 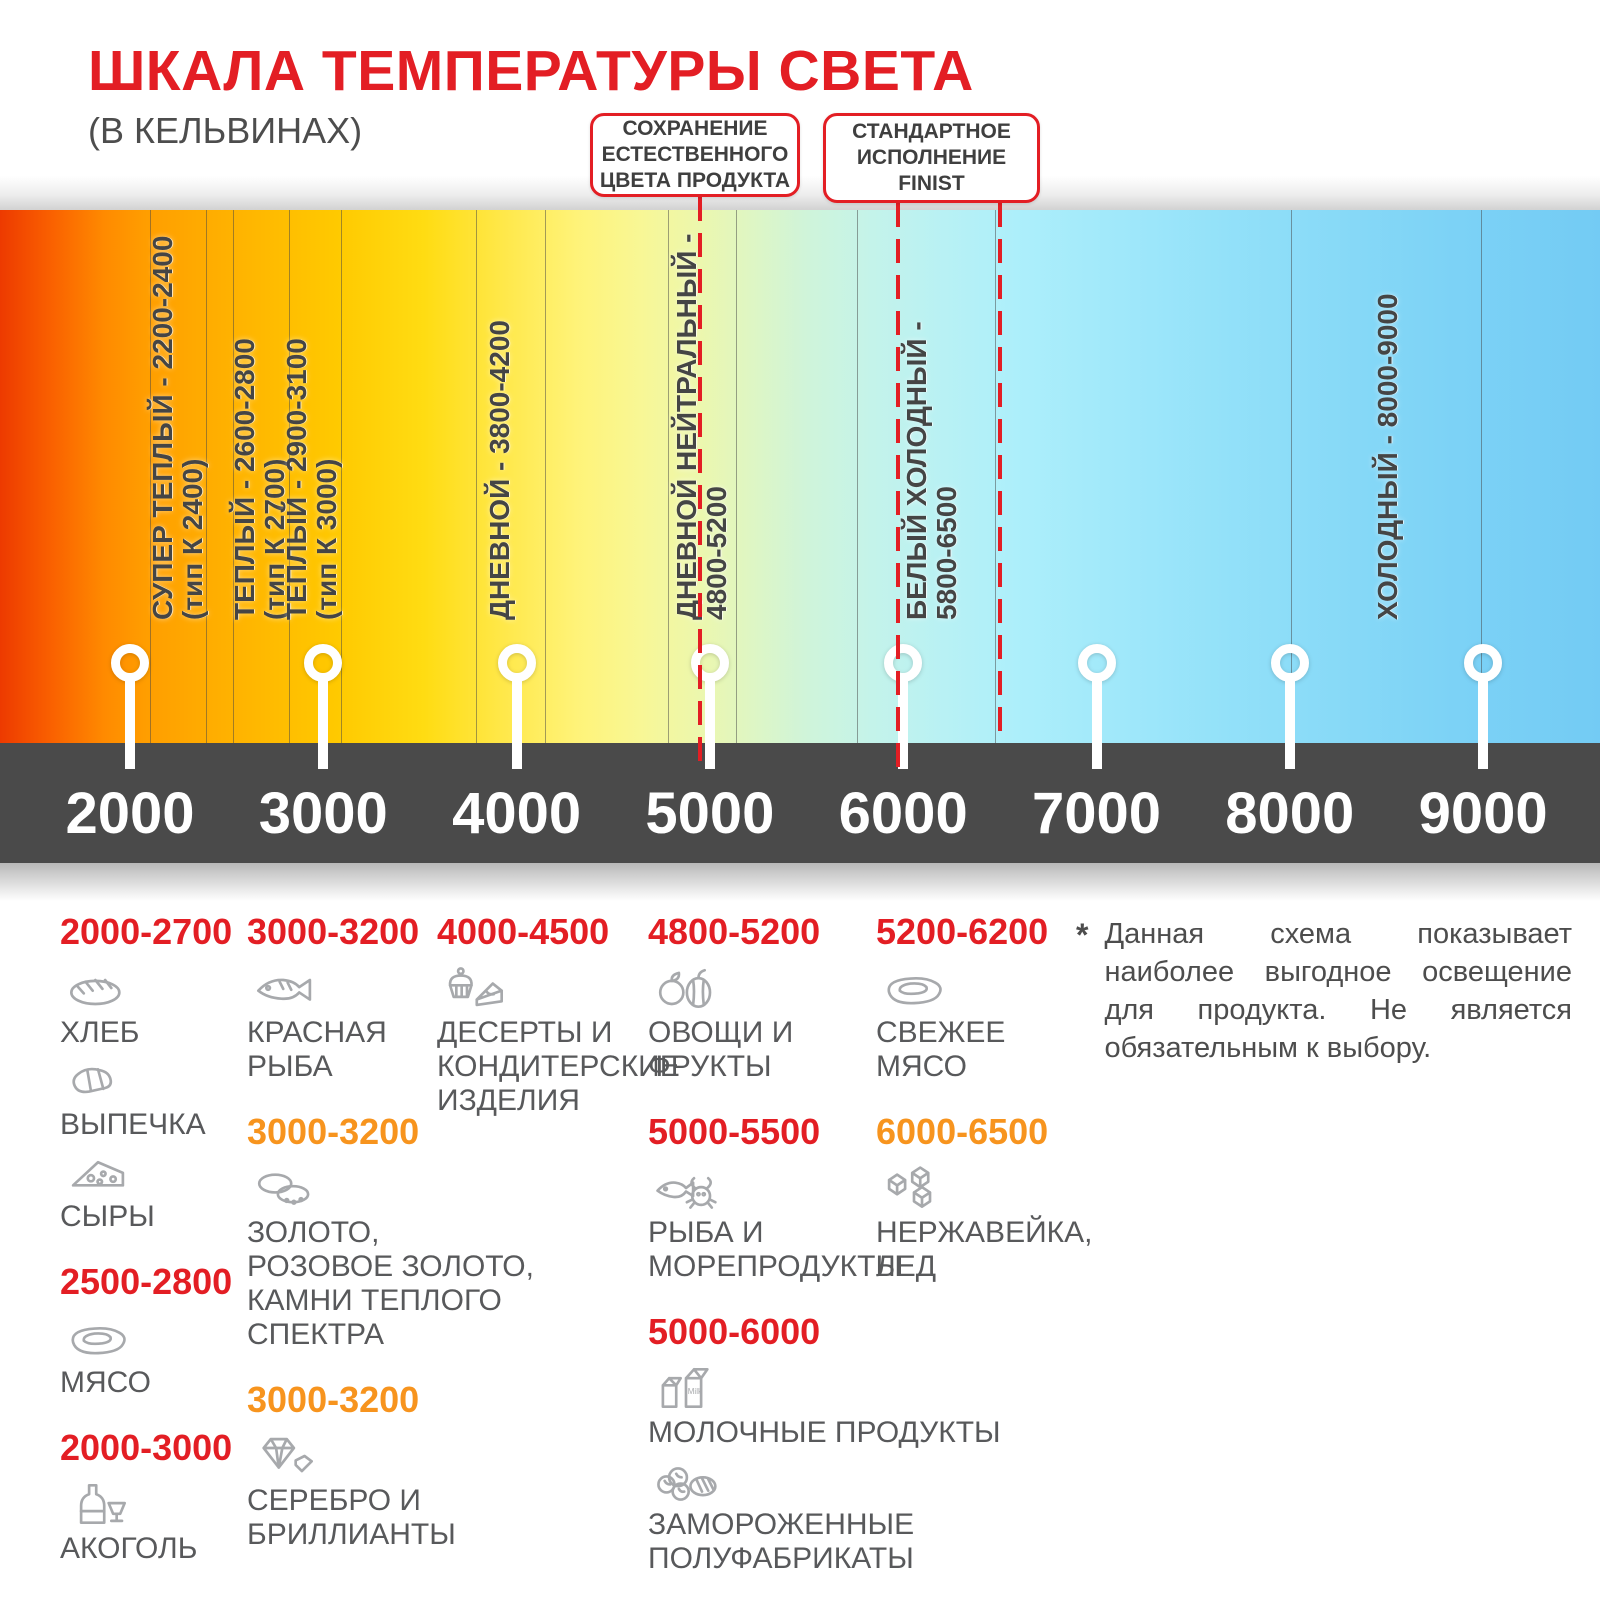 I want to click on category-entry: ЗАМОРОЖЕННЫЕ ПОЛУФАБРИКАТЫ, so click(x=824, y=1516).